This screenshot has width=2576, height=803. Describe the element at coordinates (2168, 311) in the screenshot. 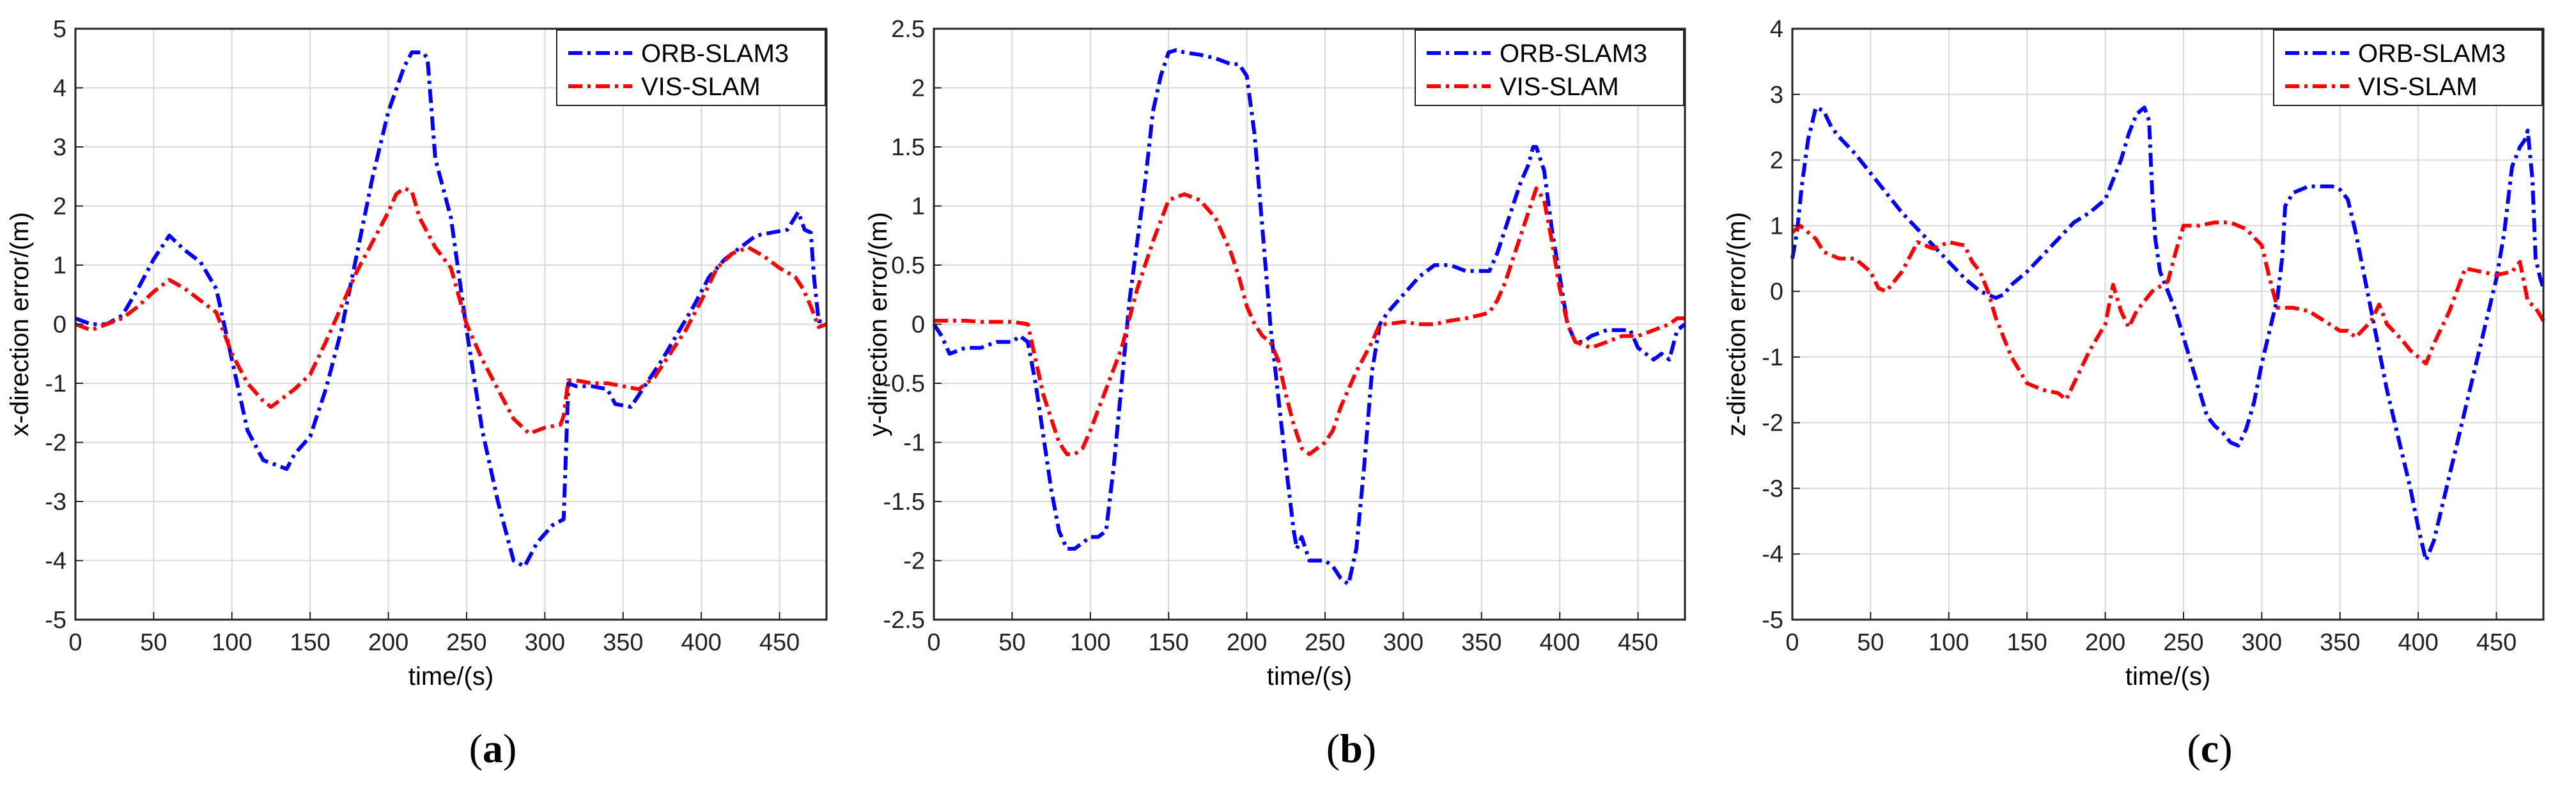

I see `series-line-vis-slam-c` at that location.